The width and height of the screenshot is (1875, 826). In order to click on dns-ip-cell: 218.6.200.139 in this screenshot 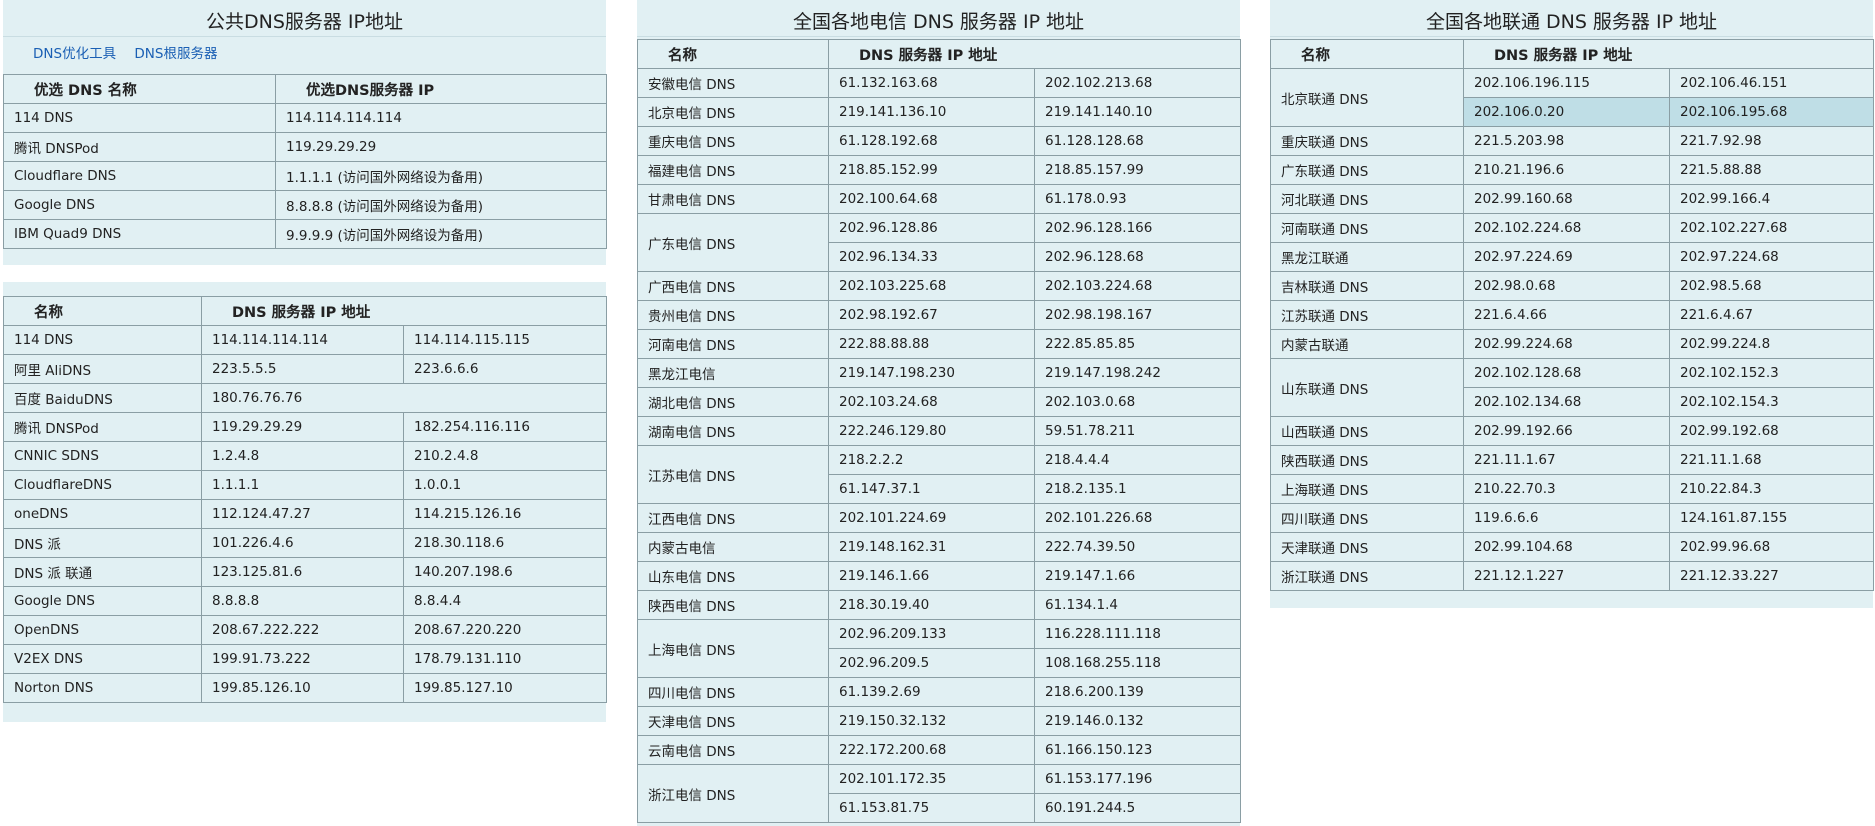, I will do `click(1137, 692)`.